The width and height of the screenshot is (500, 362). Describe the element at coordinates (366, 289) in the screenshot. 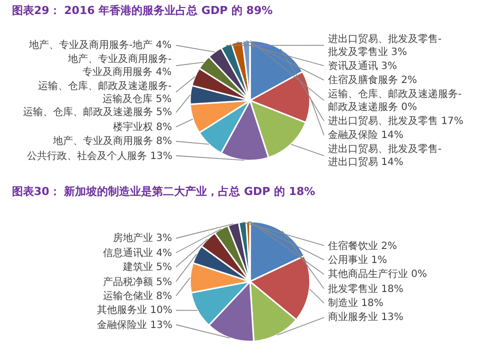

I see `slice-label: 批发零售业 18%` at that location.